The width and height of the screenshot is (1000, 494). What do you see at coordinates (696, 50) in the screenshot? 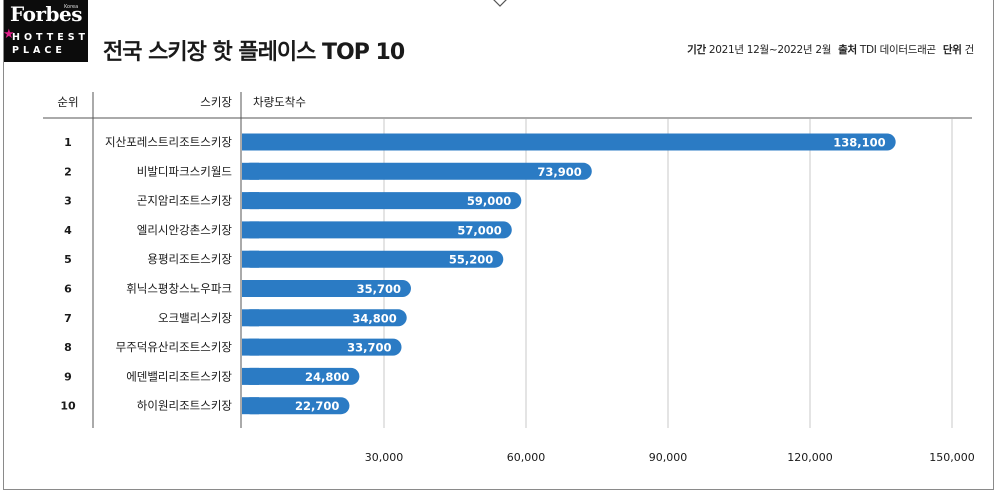
I see `period-label: 기간` at bounding box center [696, 50].